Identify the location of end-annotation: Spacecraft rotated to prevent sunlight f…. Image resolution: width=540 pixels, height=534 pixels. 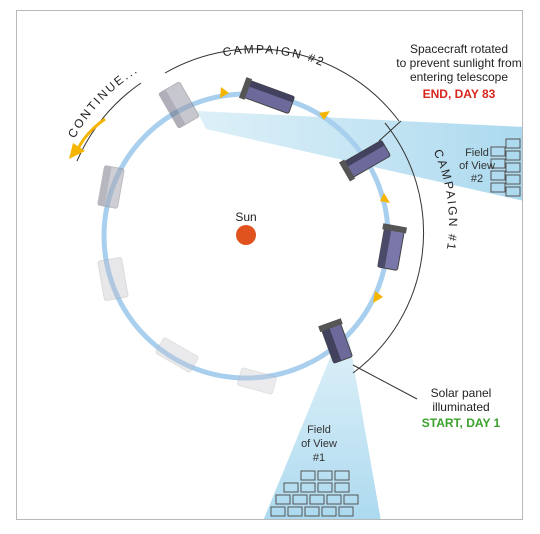
(458, 71).